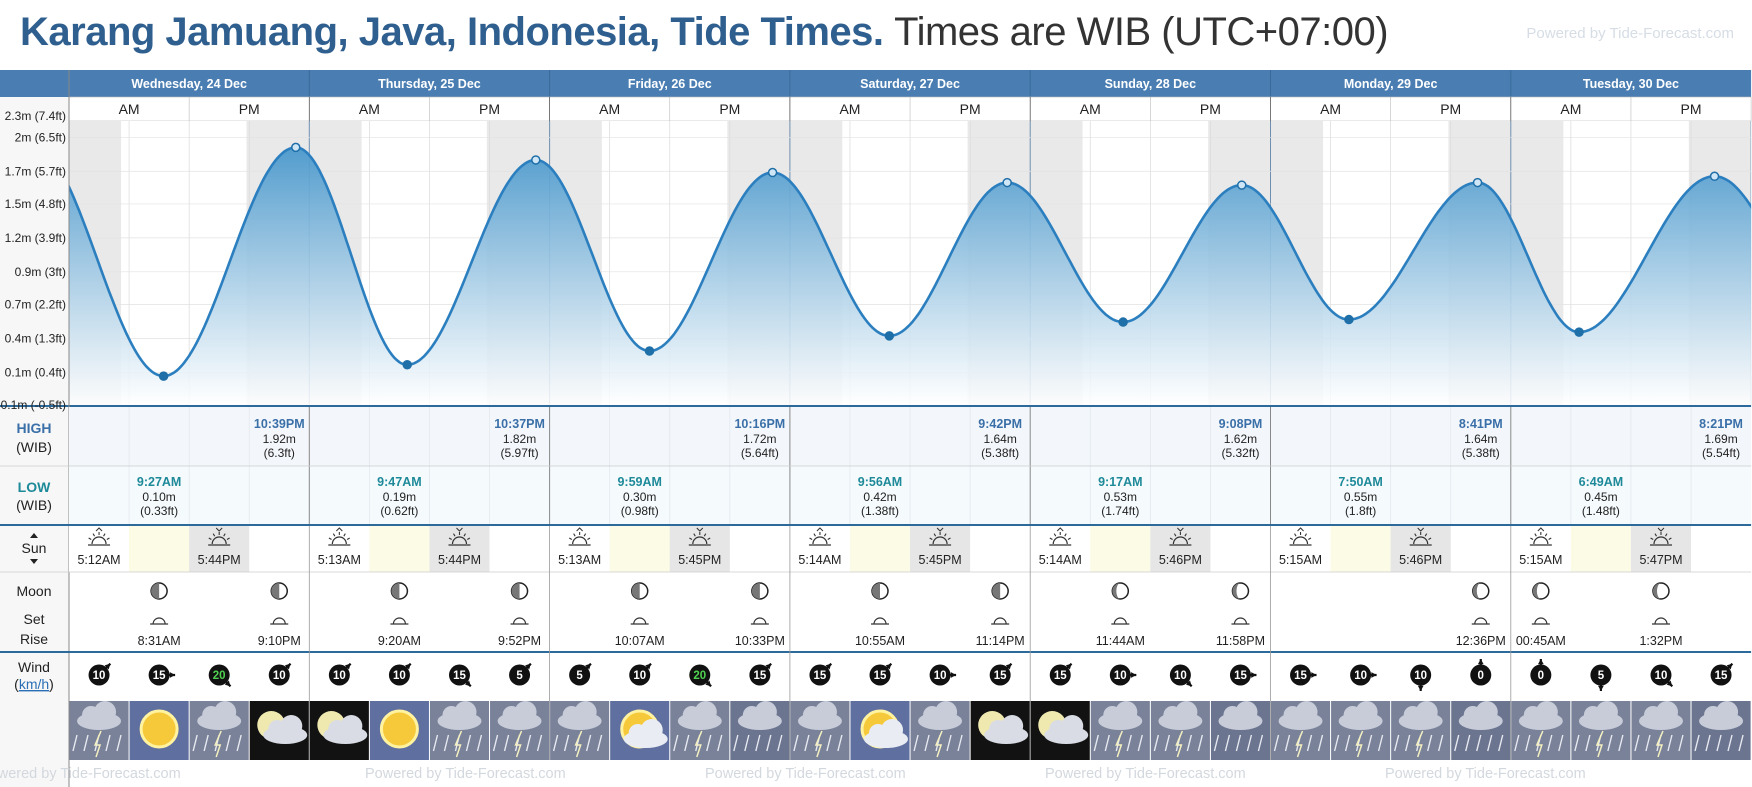  Describe the element at coordinates (158, 497) in the screenshot. I see `low-tide-height-m: 0.10m` at that location.